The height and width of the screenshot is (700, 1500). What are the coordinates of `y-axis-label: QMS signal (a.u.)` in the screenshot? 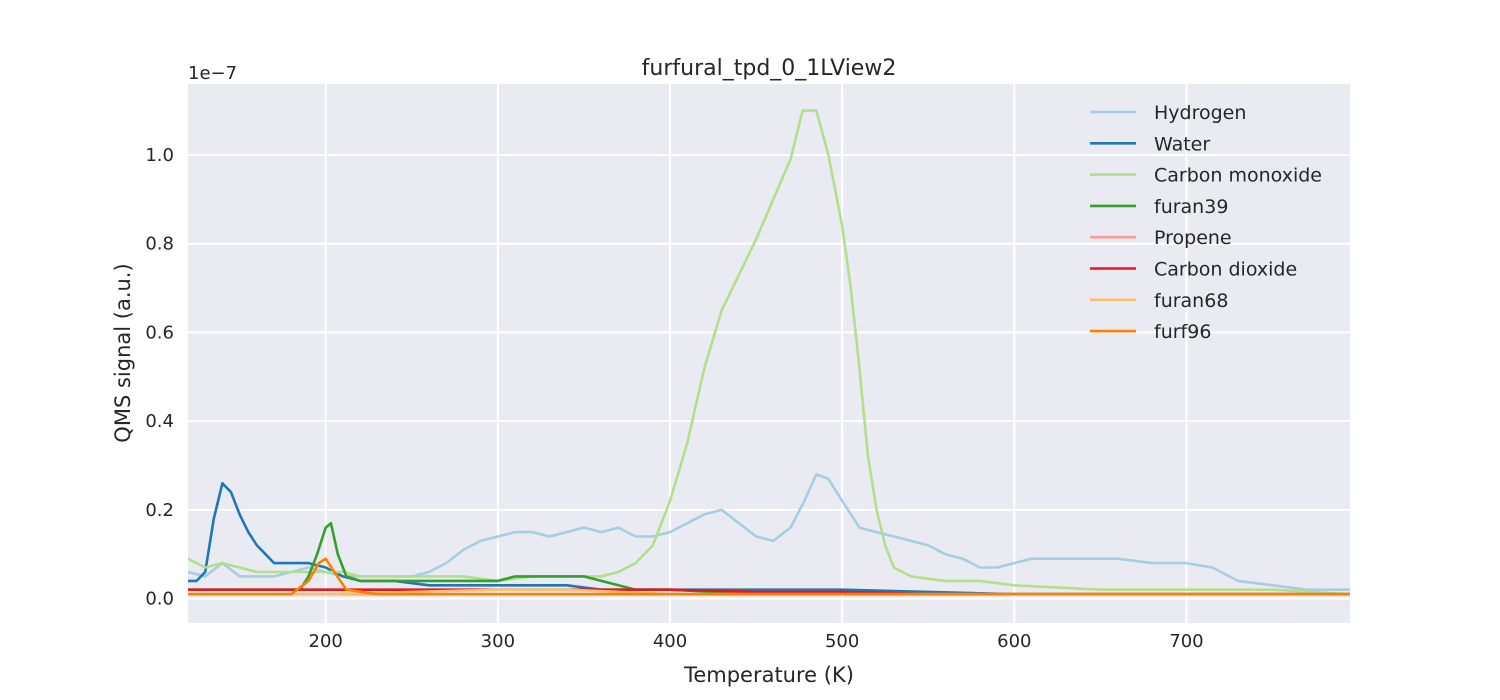 It's located at (123, 352).